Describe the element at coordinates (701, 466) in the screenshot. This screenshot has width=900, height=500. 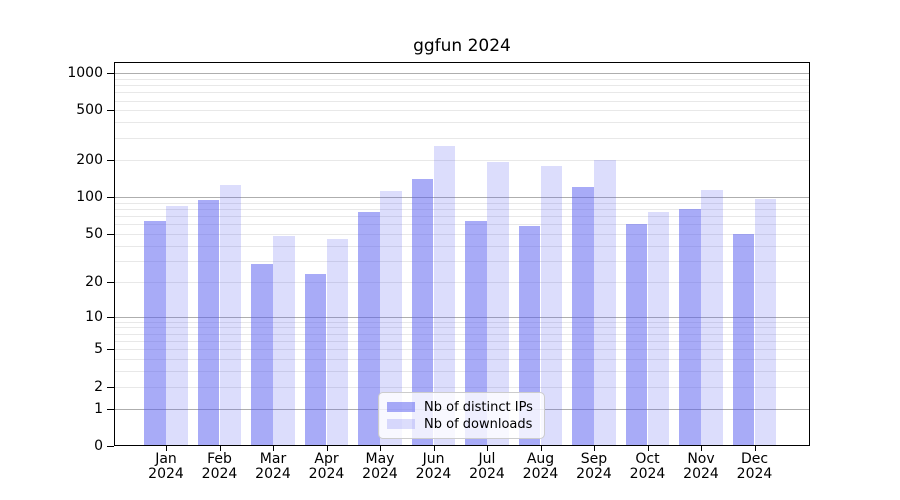
I see `x-tick-label: Nov 2024` at that location.